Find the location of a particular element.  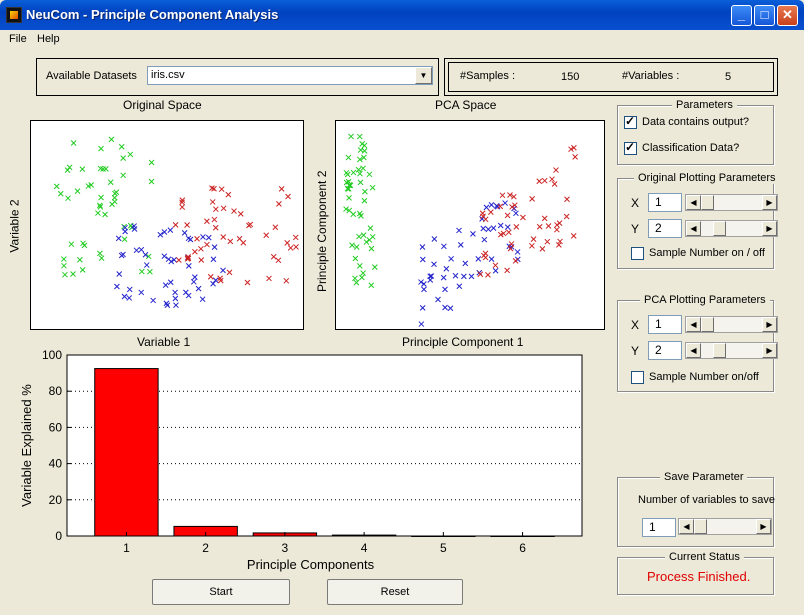

bar is located at coordinates (443, 536).